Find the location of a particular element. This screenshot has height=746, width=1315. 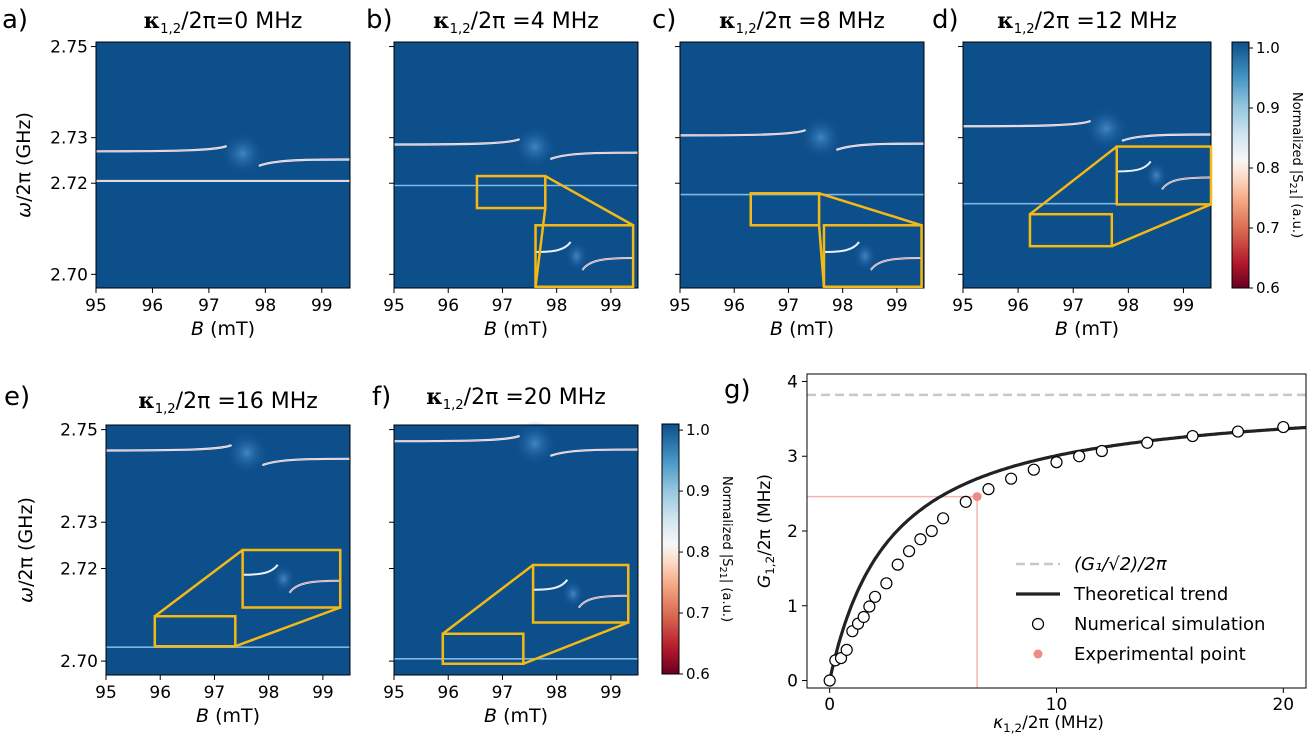

experiment-point is located at coordinates (977, 497).